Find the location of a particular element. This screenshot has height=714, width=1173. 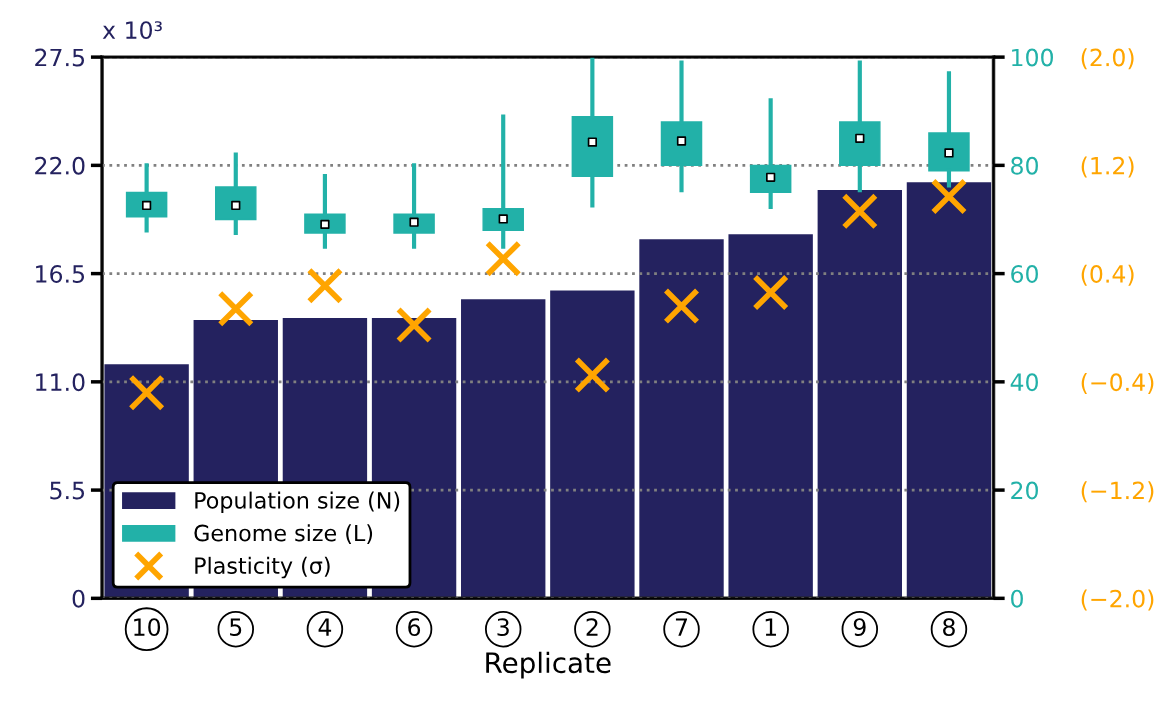

x-tick-label: 3 is located at coordinates (503, 627).